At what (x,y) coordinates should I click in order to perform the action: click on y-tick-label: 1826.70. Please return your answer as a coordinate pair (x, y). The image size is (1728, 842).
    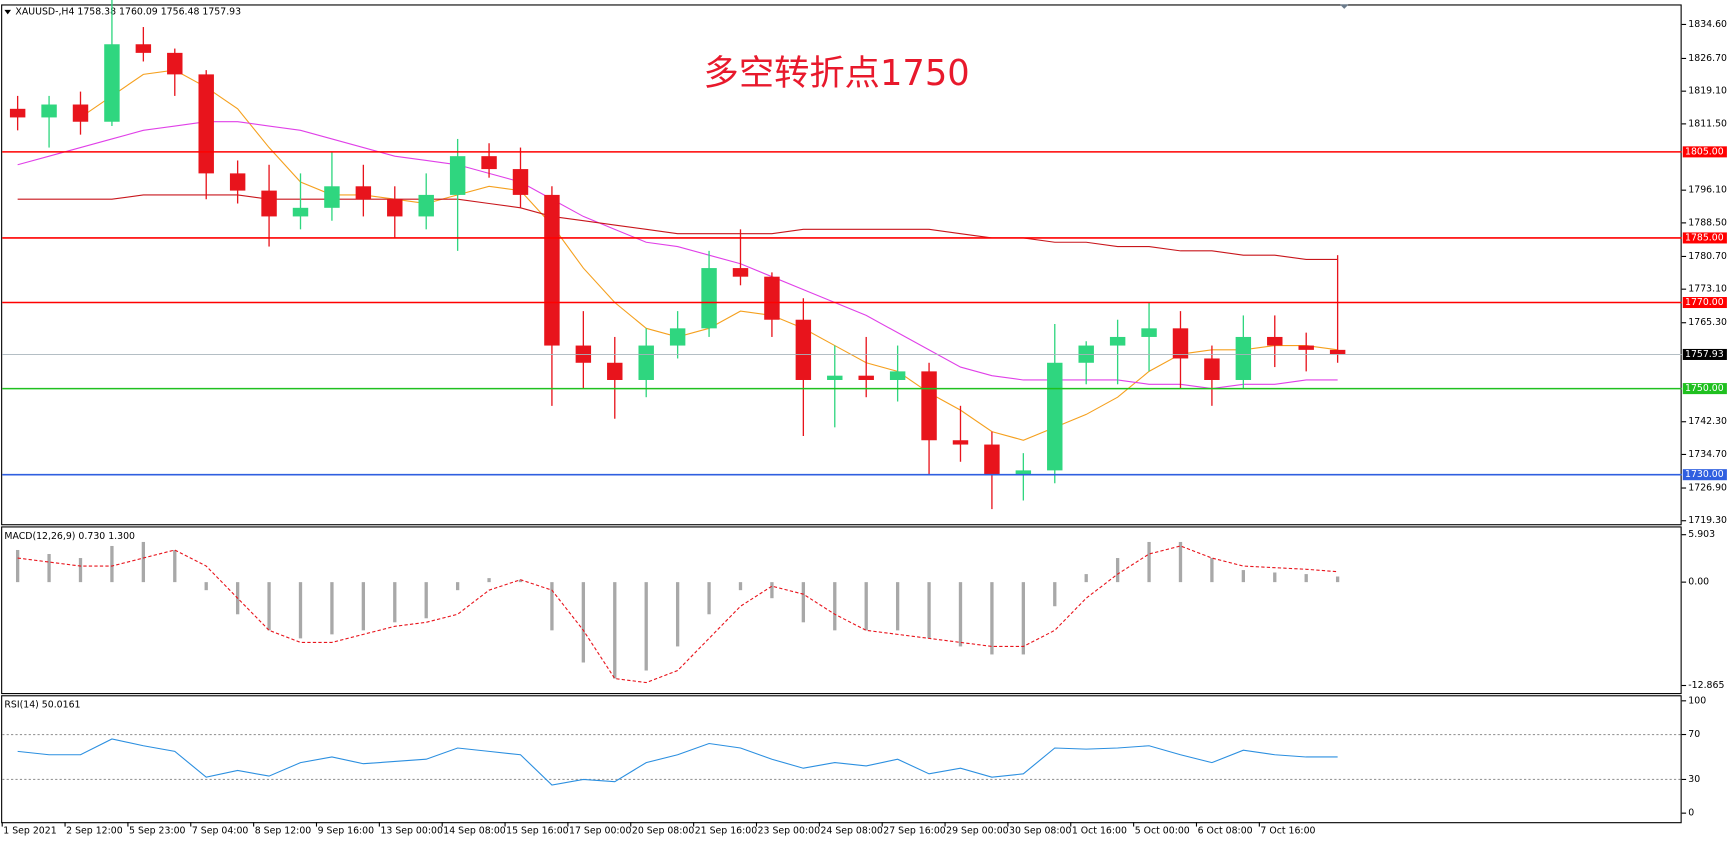
    Looking at the image, I should click on (1707, 58).